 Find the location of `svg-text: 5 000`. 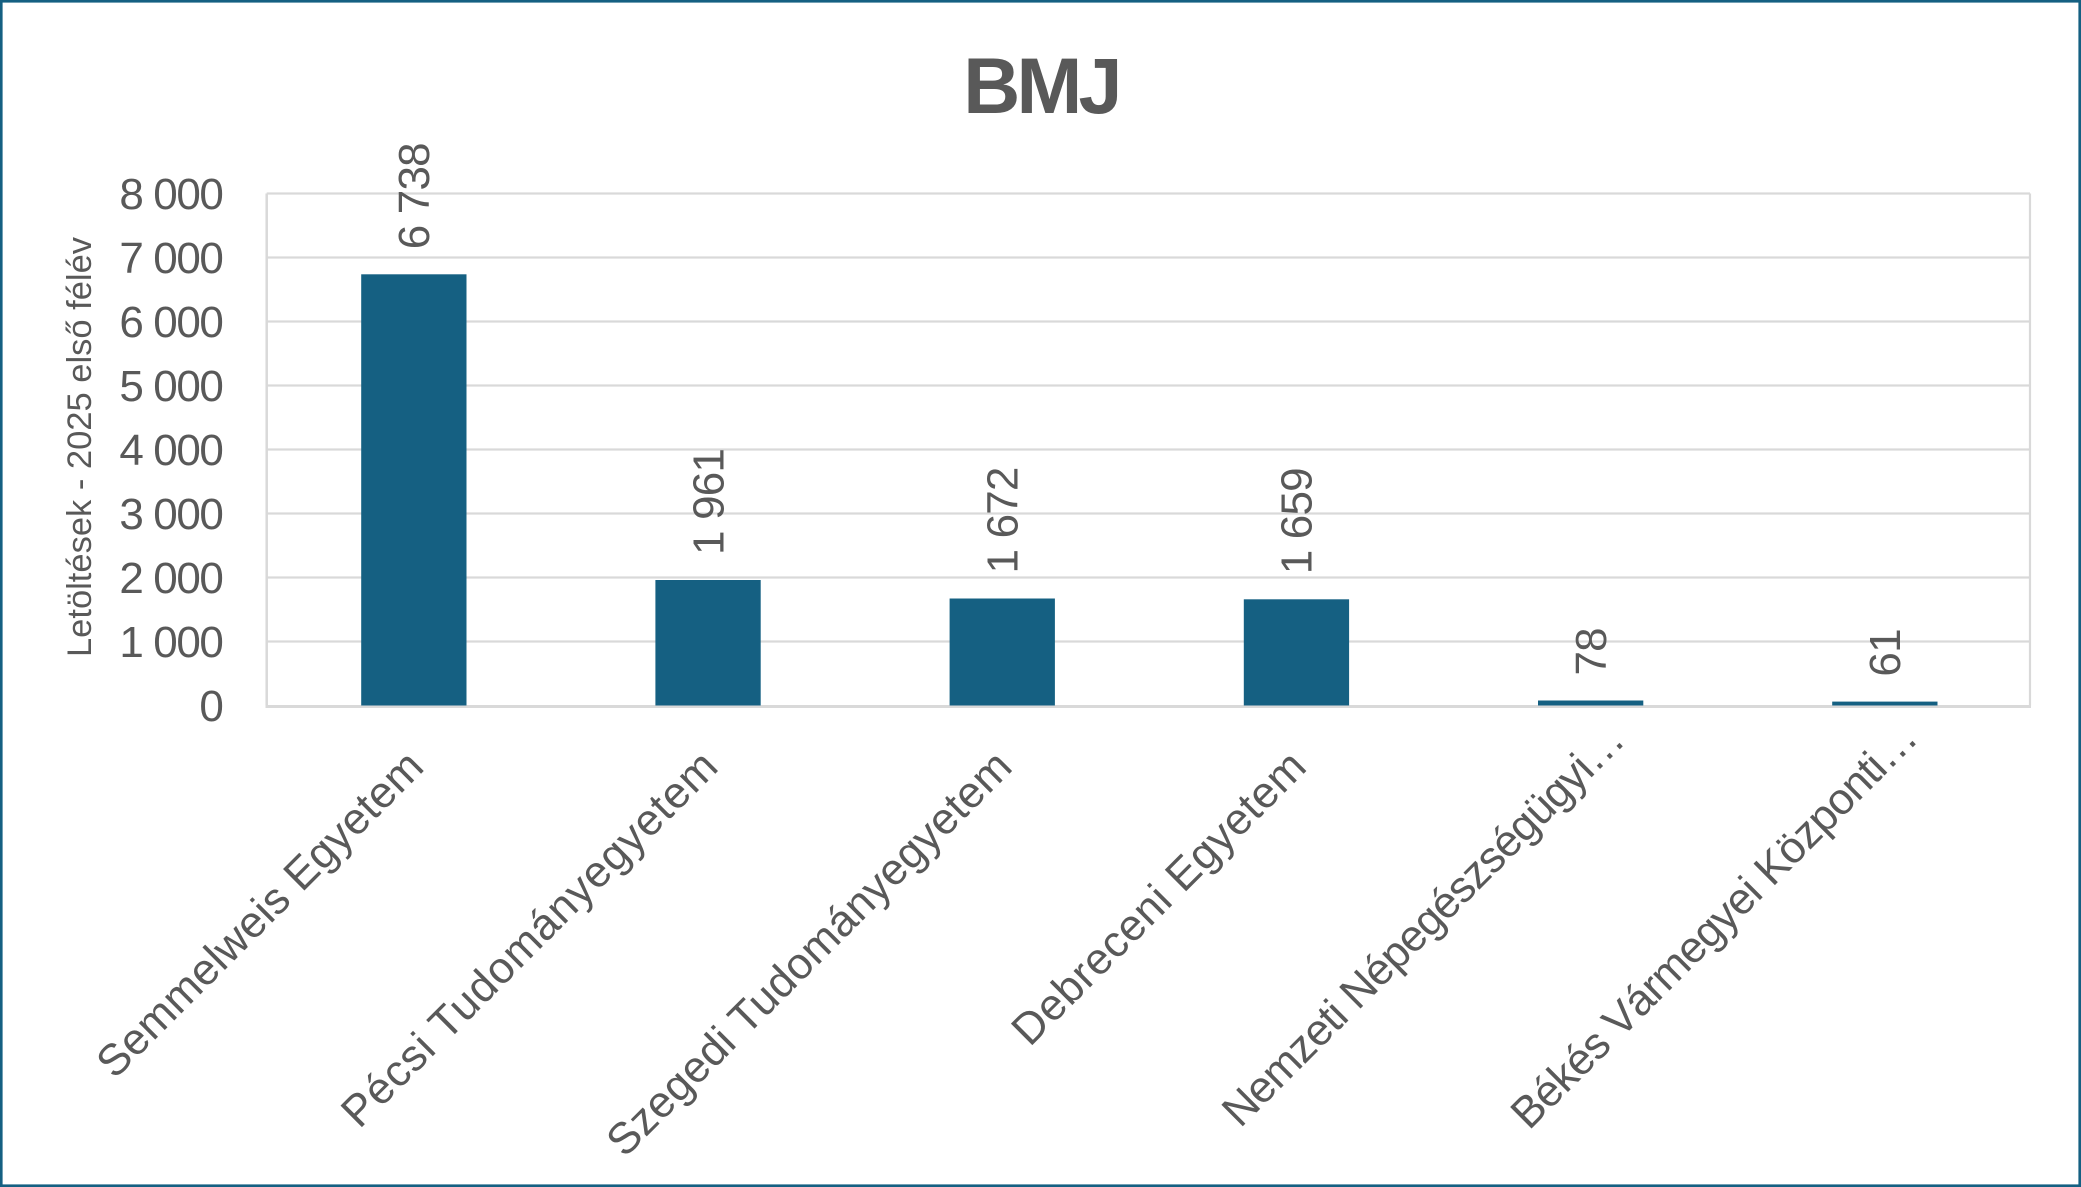

svg-text: 5 000 is located at coordinates (170, 386).